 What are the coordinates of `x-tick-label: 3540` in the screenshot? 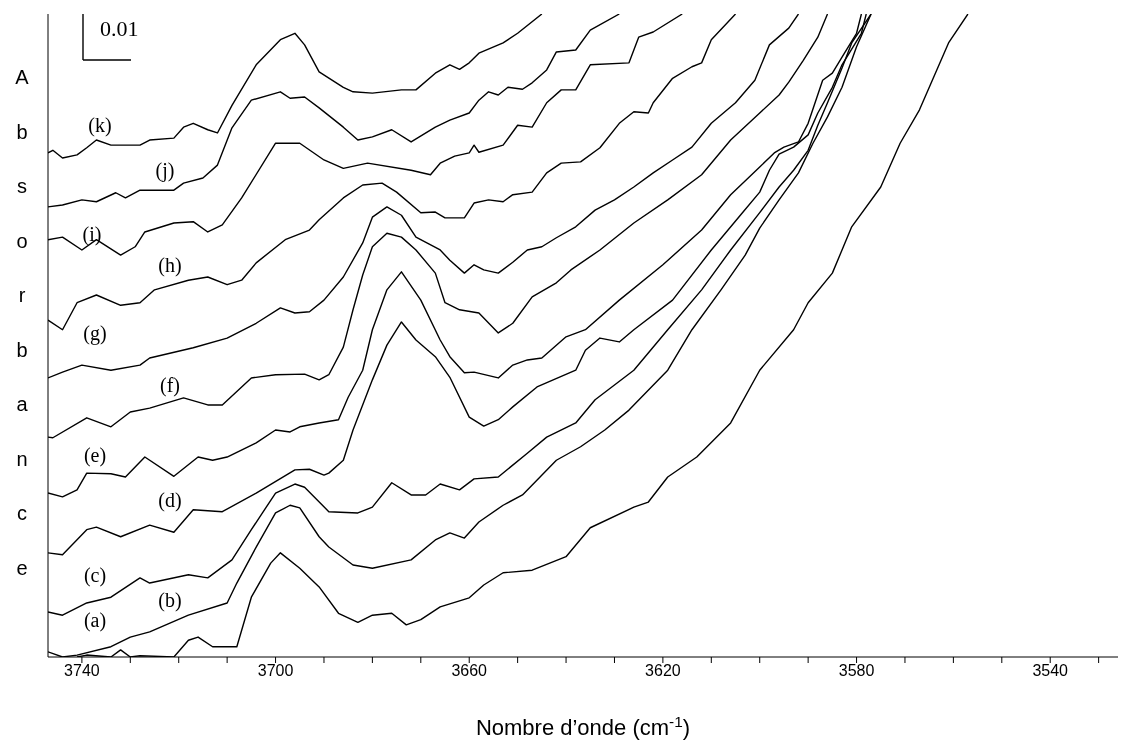 It's located at (1050, 671).